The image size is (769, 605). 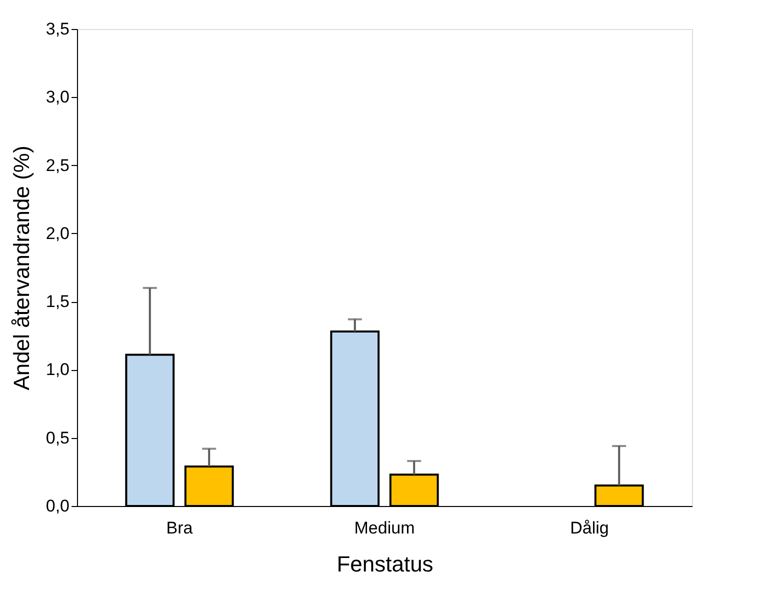 What do you see at coordinates (58, 302) in the screenshot?
I see `y-tick-label: 1,5` at bounding box center [58, 302].